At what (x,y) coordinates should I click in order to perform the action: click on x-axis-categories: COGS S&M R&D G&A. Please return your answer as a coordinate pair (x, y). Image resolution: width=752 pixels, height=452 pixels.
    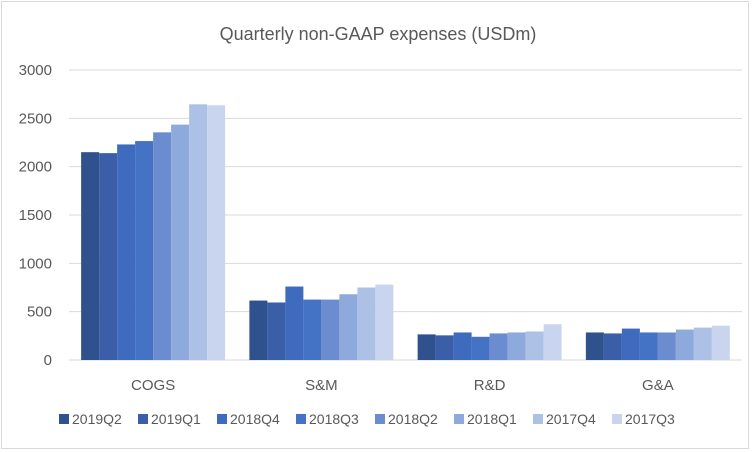
    Looking at the image, I should click on (402, 385).